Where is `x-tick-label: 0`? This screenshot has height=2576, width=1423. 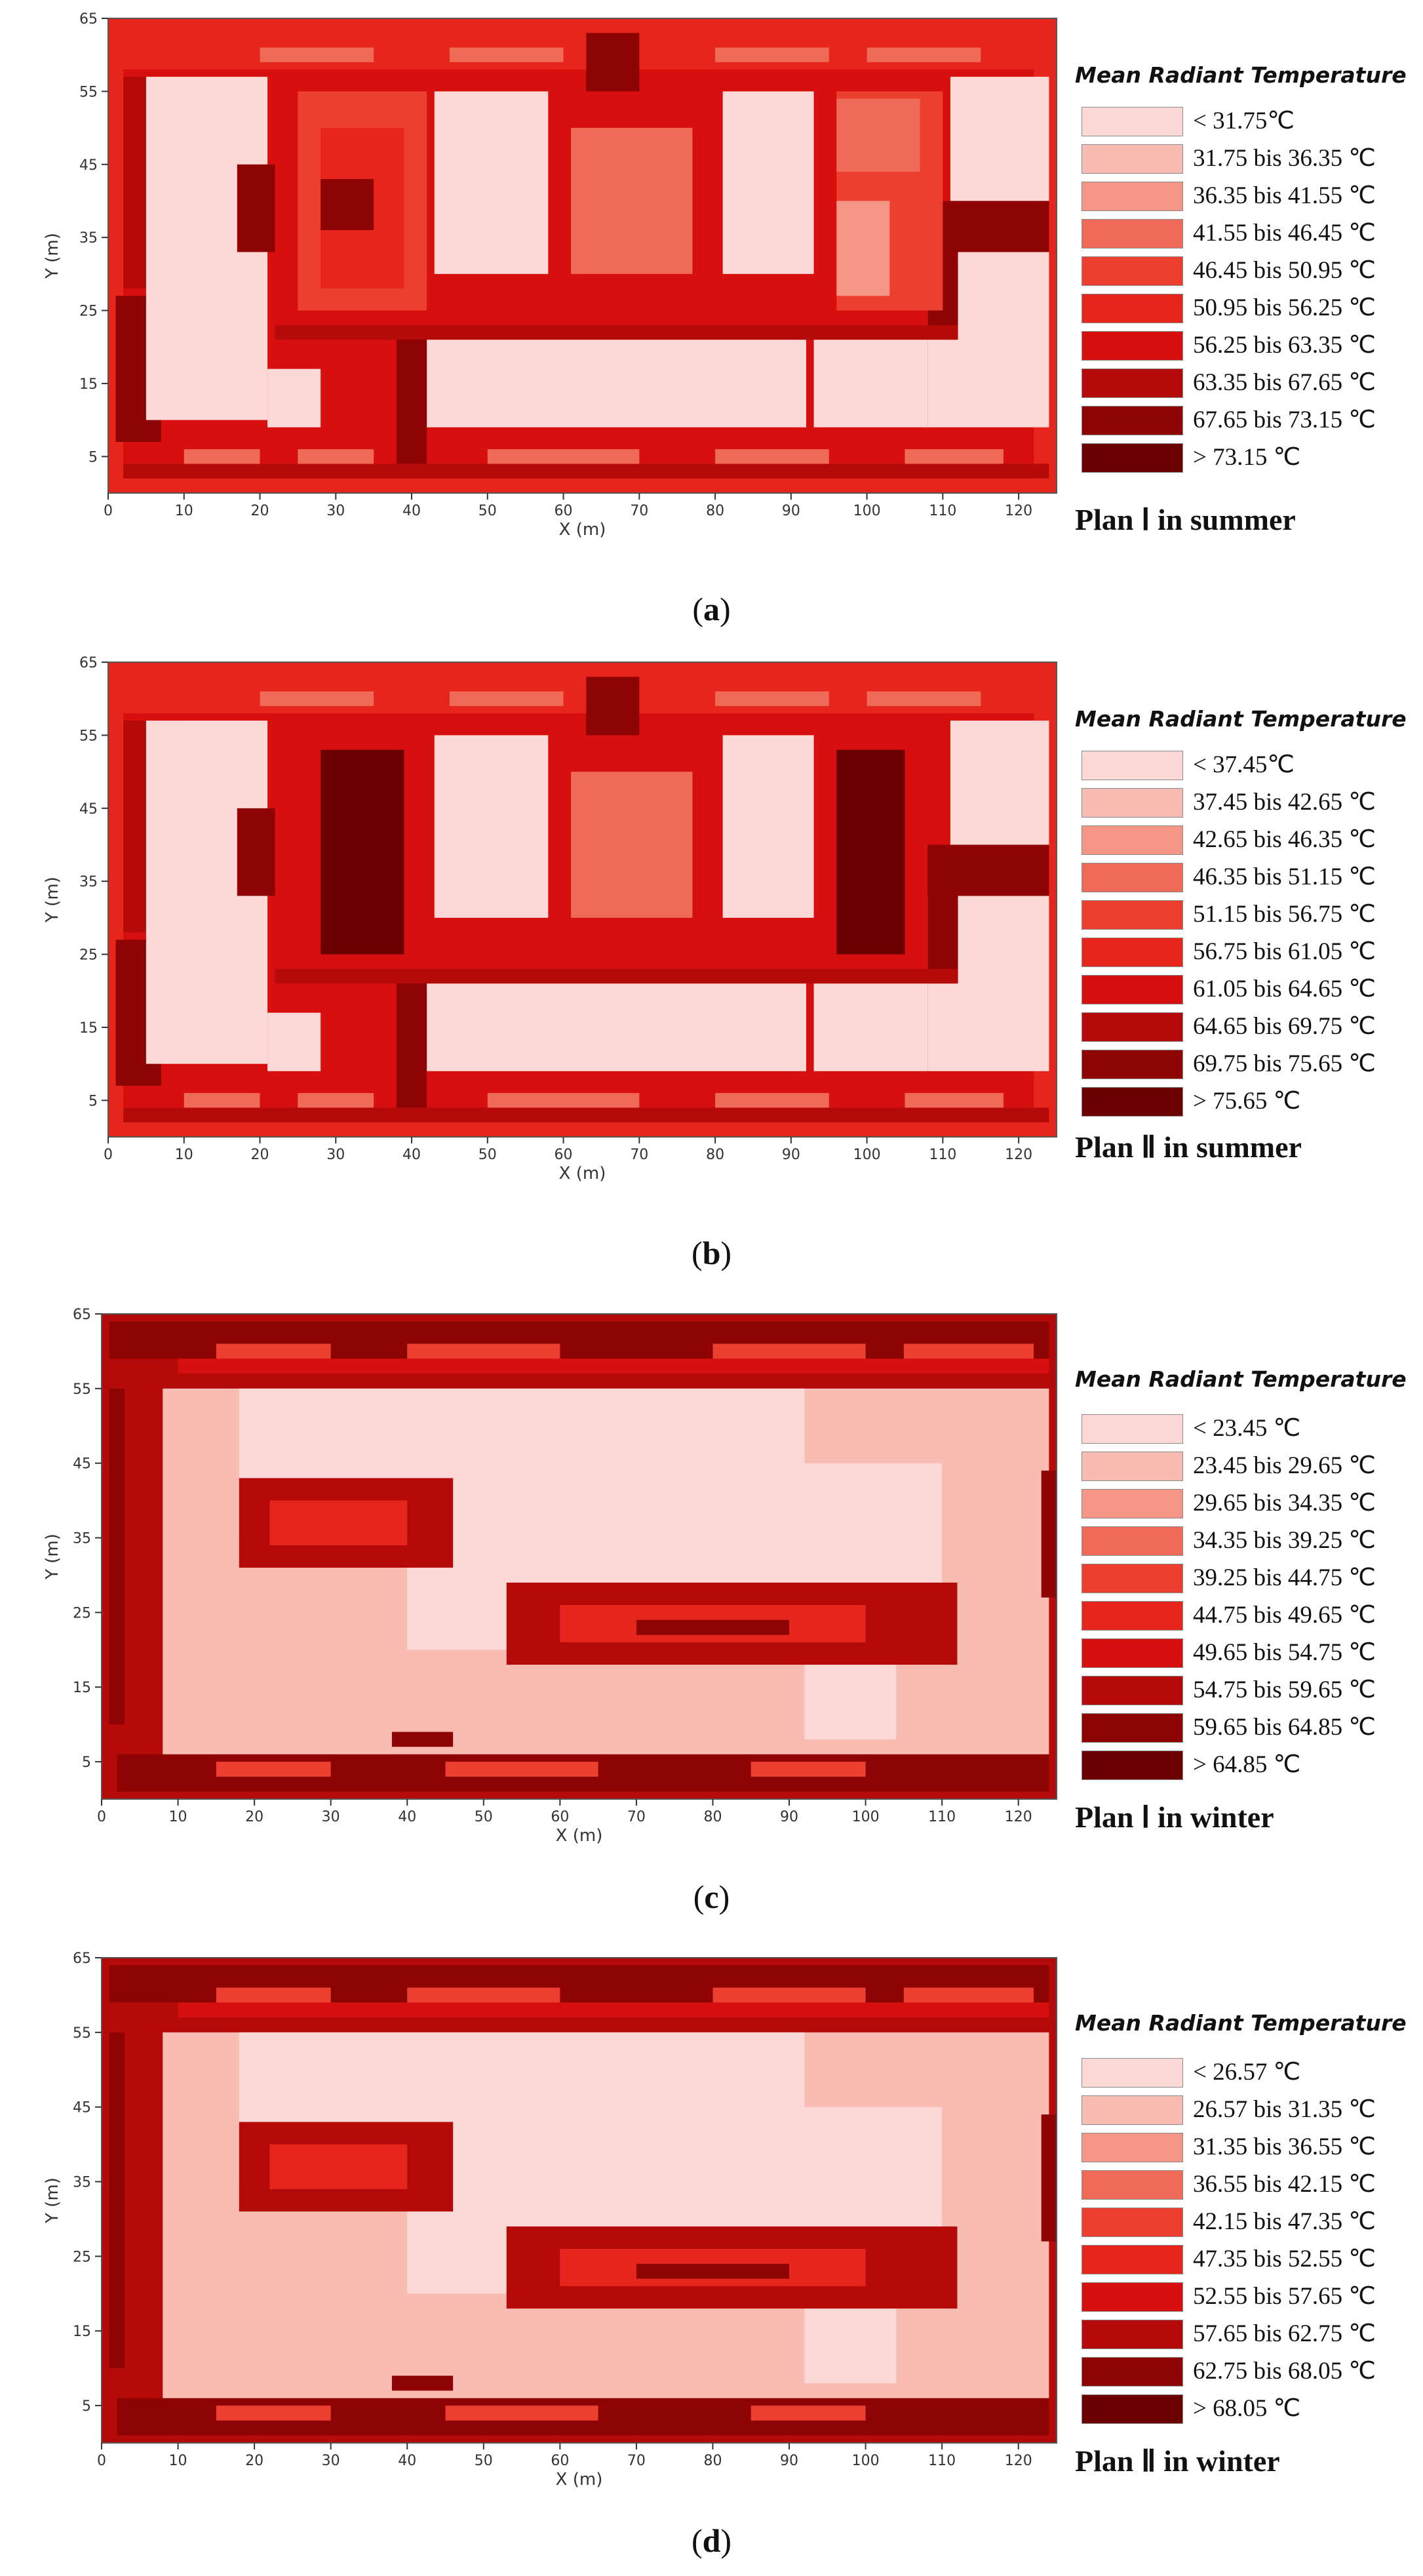
x-tick-label: 0 is located at coordinates (108, 1155).